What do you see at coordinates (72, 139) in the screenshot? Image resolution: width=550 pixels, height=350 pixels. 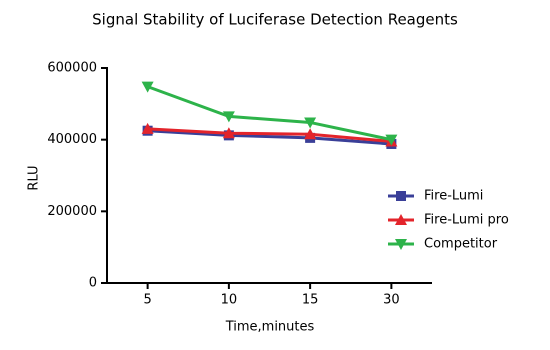 I see `y-tick-label: 400000` at bounding box center [72, 139].